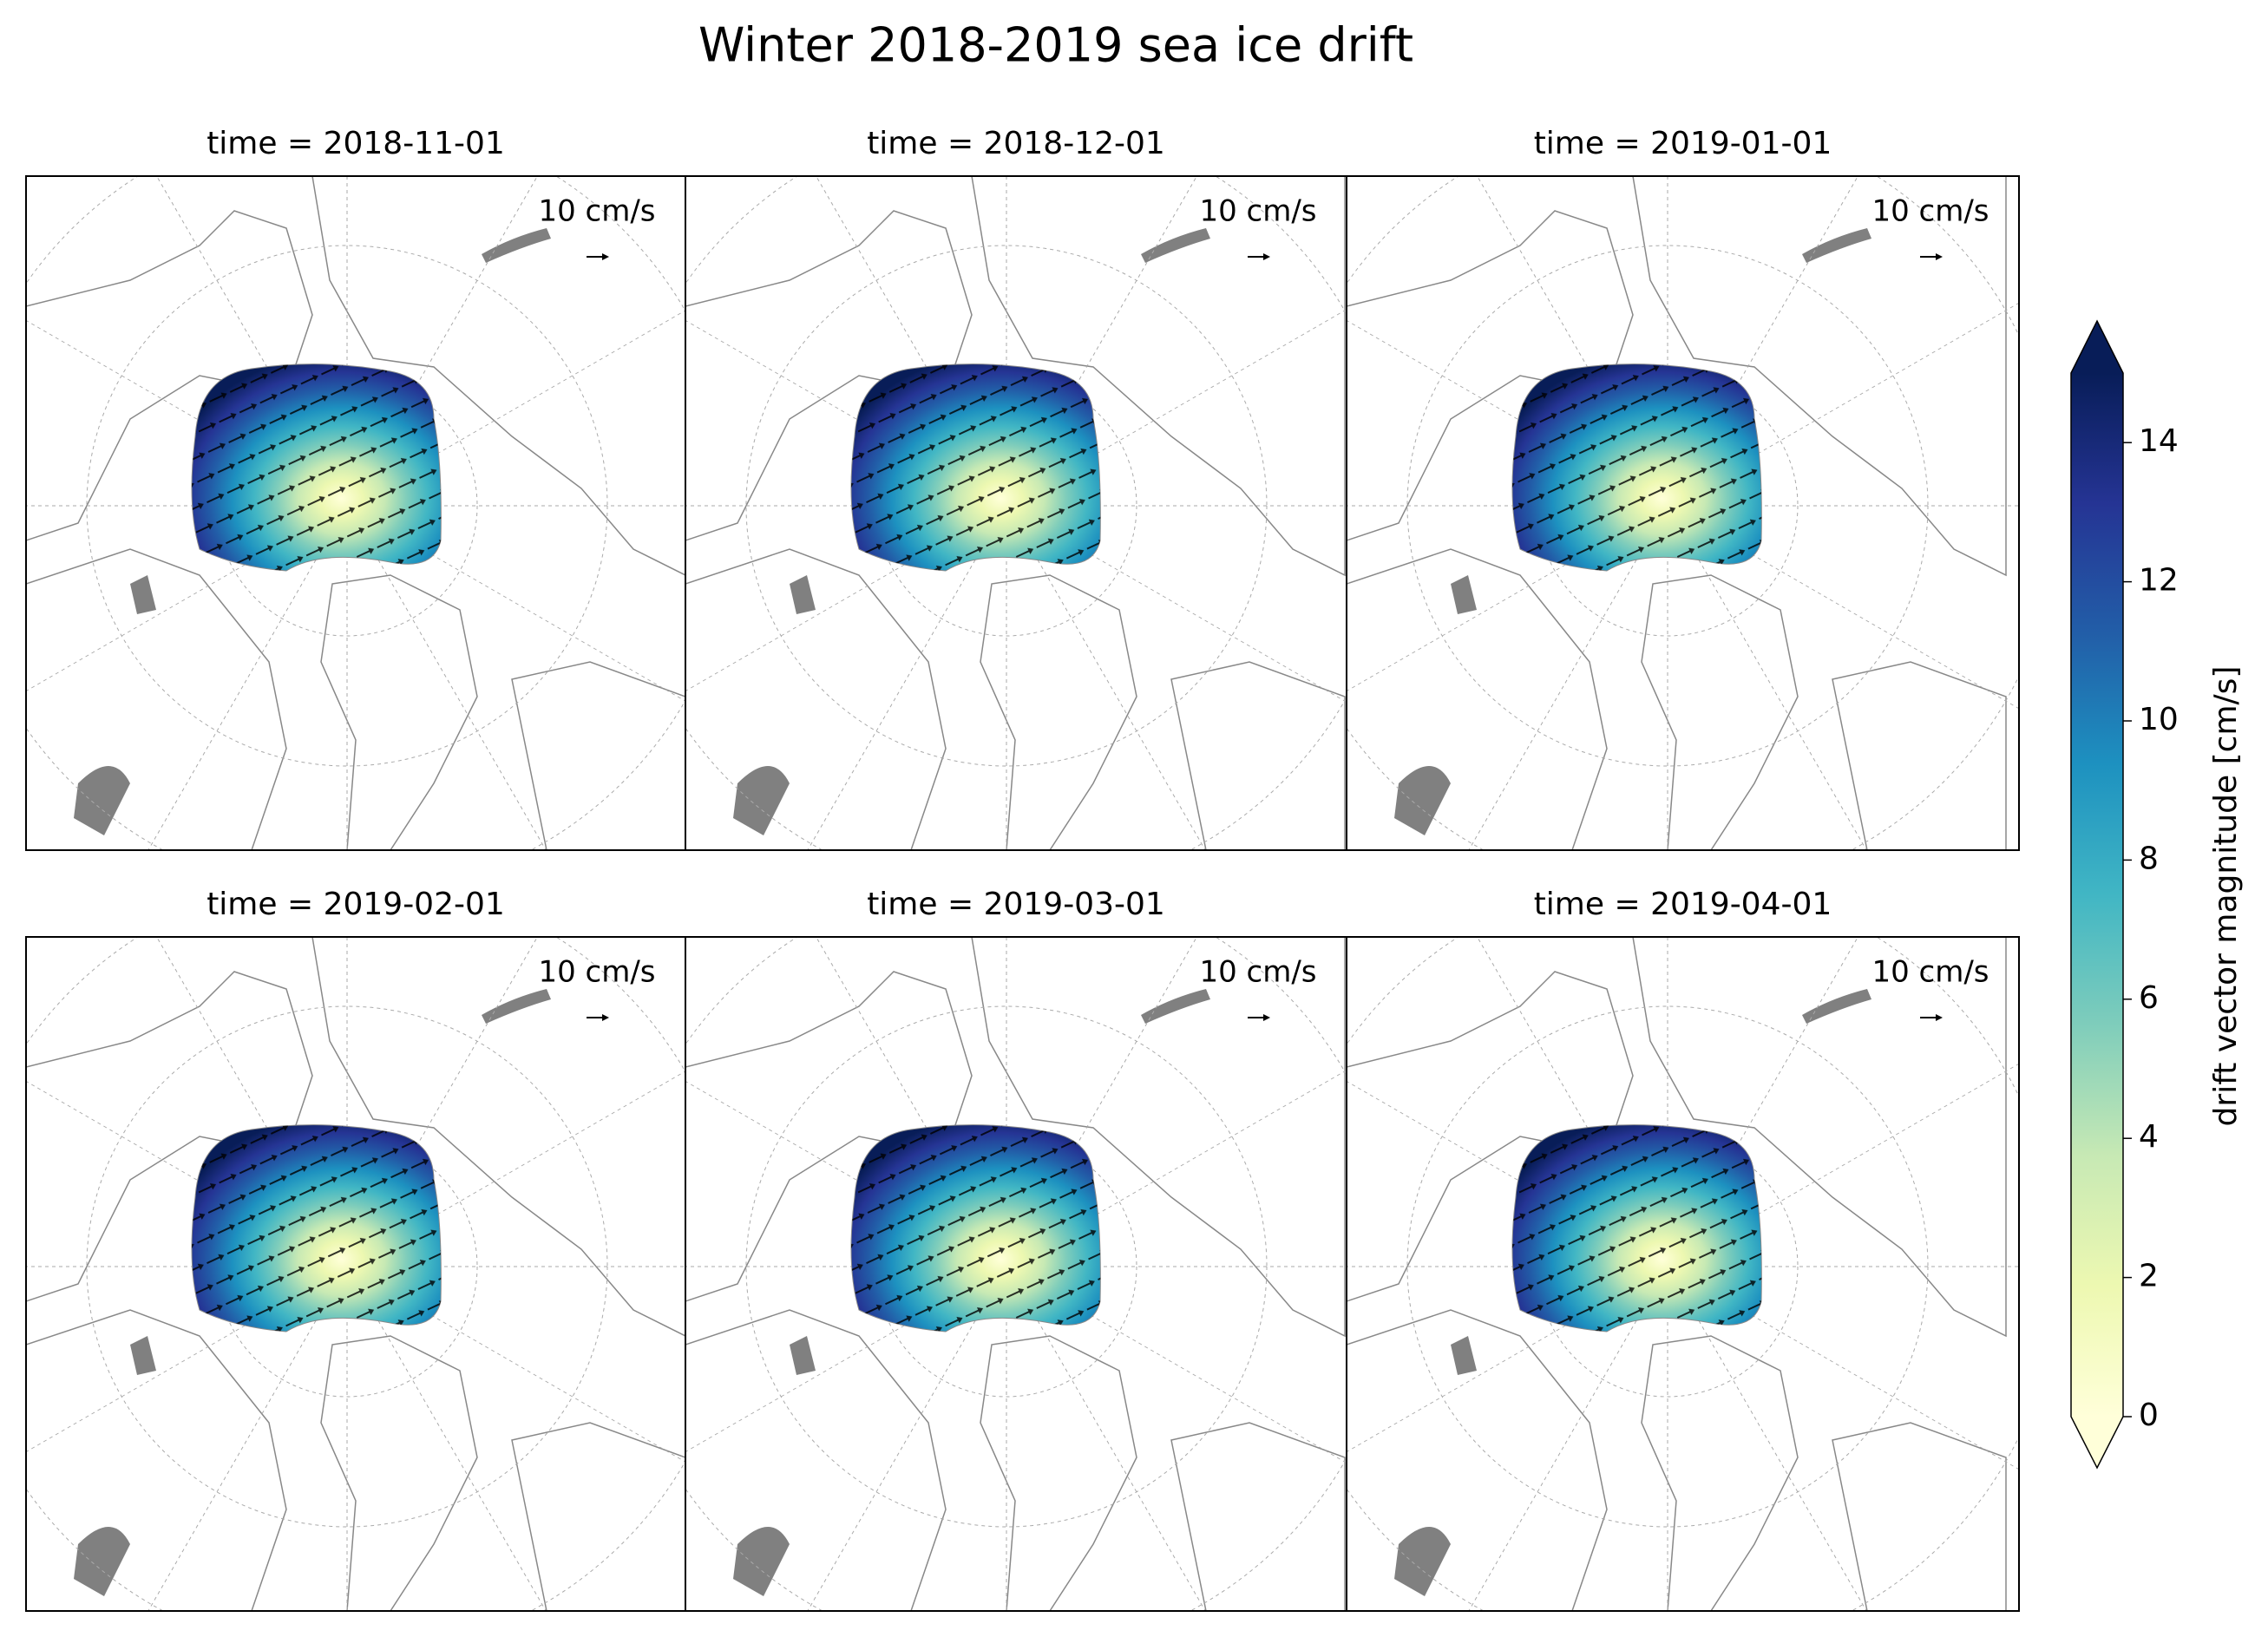  Describe the element at coordinates (2149, 859) in the screenshot. I see `colorbar-tick-label: 8` at that location.